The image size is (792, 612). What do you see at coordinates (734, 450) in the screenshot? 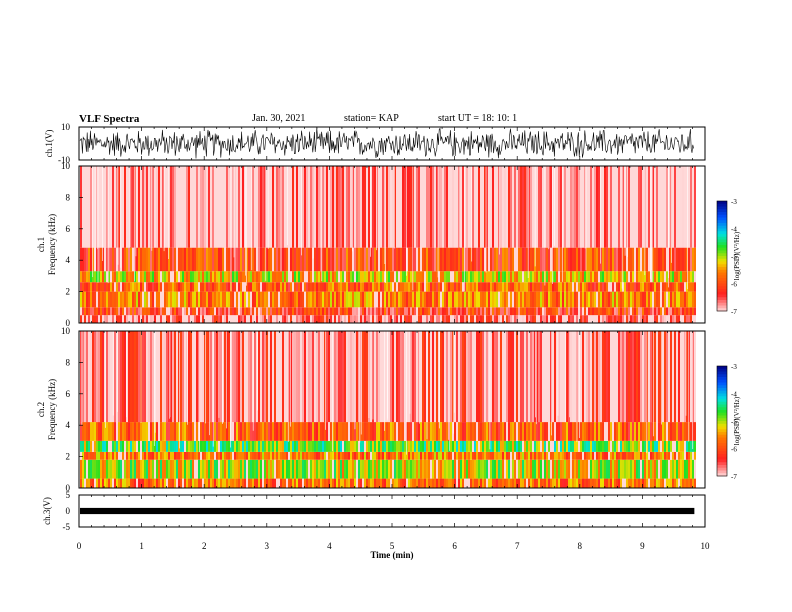
I see `colorbar-tick-label: -6` at bounding box center [734, 450].